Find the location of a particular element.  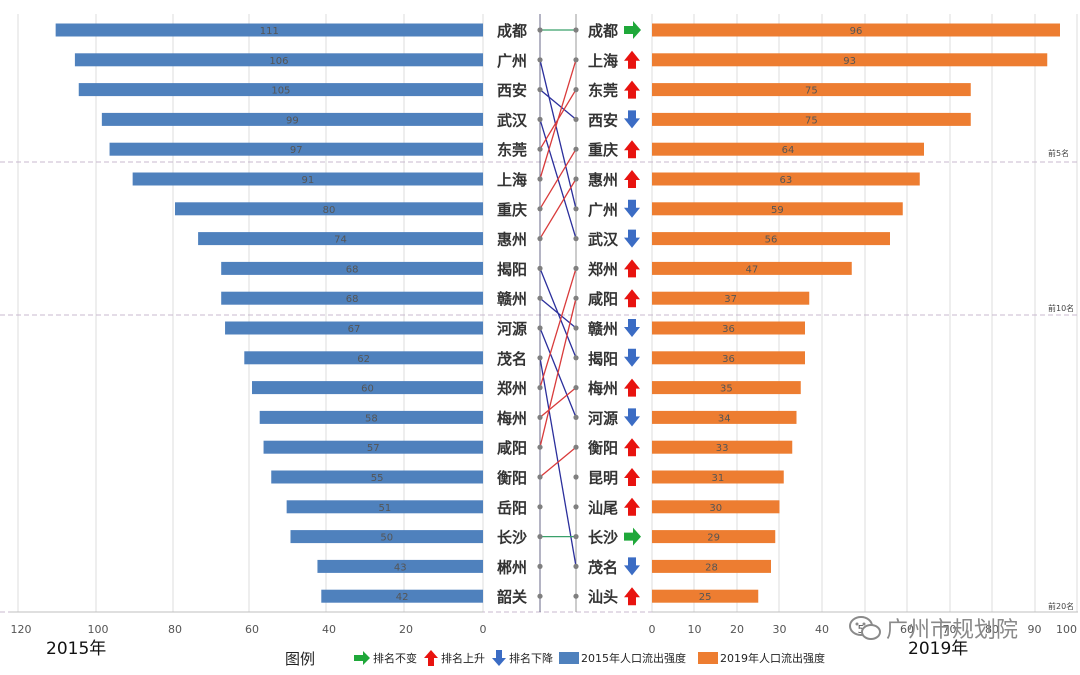

bar-2015-value: 50 is located at coordinates (386, 538).